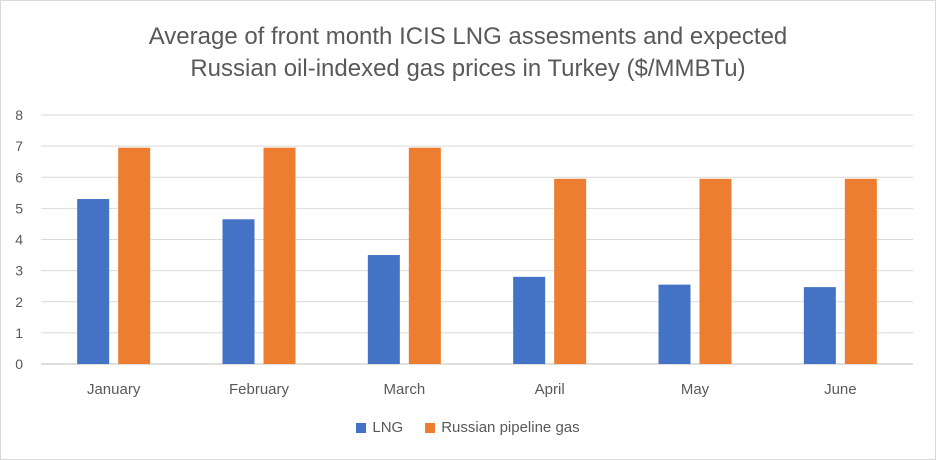 The image size is (936, 460). What do you see at coordinates (510, 427) in the screenshot?
I see `legend-label-russian-pipeline-gas: Russian pipeline gas` at bounding box center [510, 427].